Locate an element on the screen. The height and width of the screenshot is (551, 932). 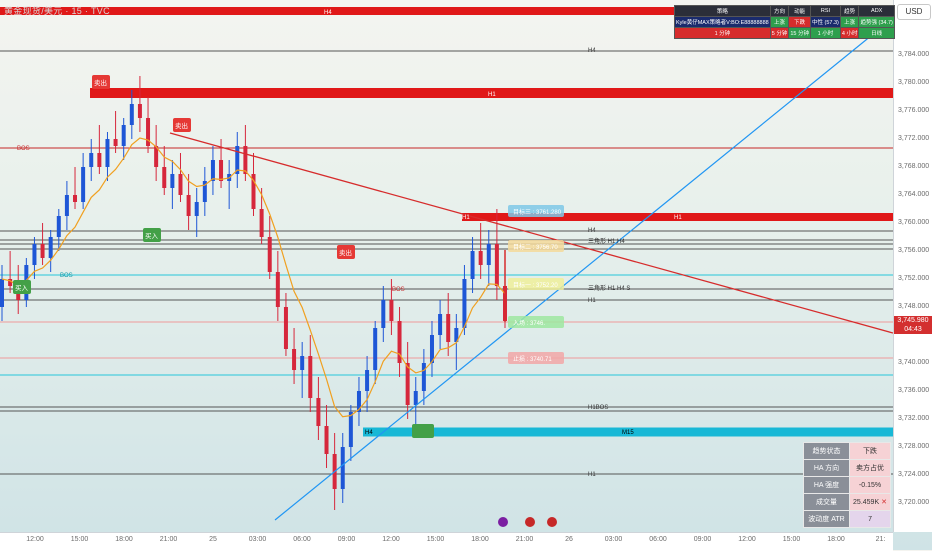
chart-title: 黄金现货/美元 · 15 · TVC is located at coordinates (57, 11).